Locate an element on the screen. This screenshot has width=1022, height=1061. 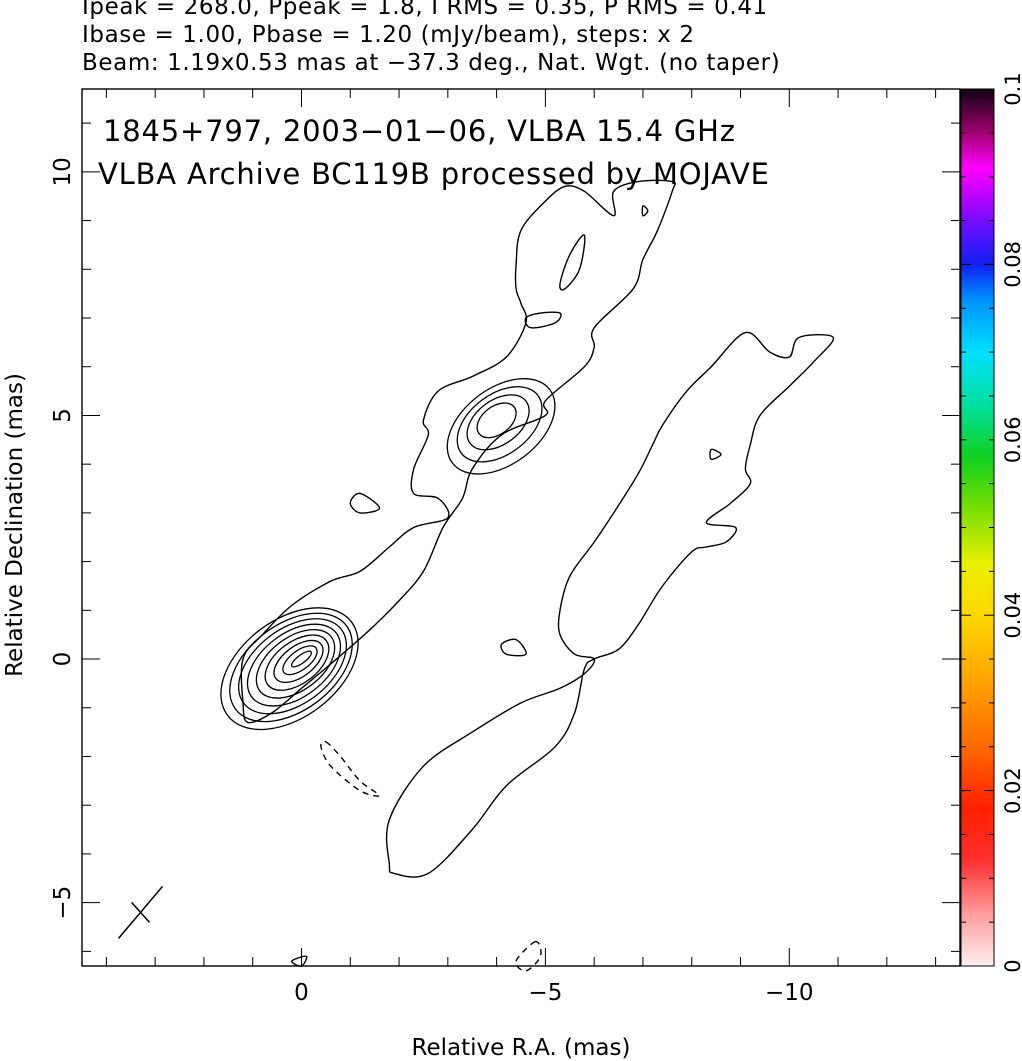
contour-jet-hole-c is located at coordinates (645, 211).